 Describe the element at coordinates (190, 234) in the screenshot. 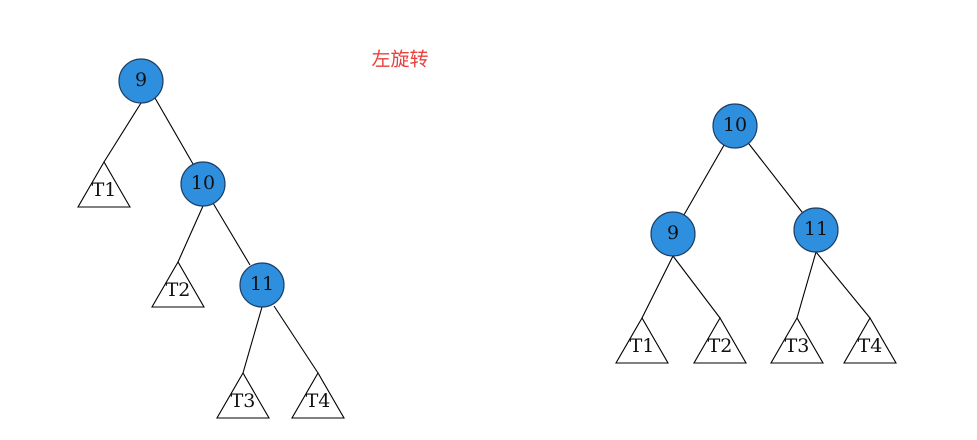

I see `edge-10-t2` at that location.